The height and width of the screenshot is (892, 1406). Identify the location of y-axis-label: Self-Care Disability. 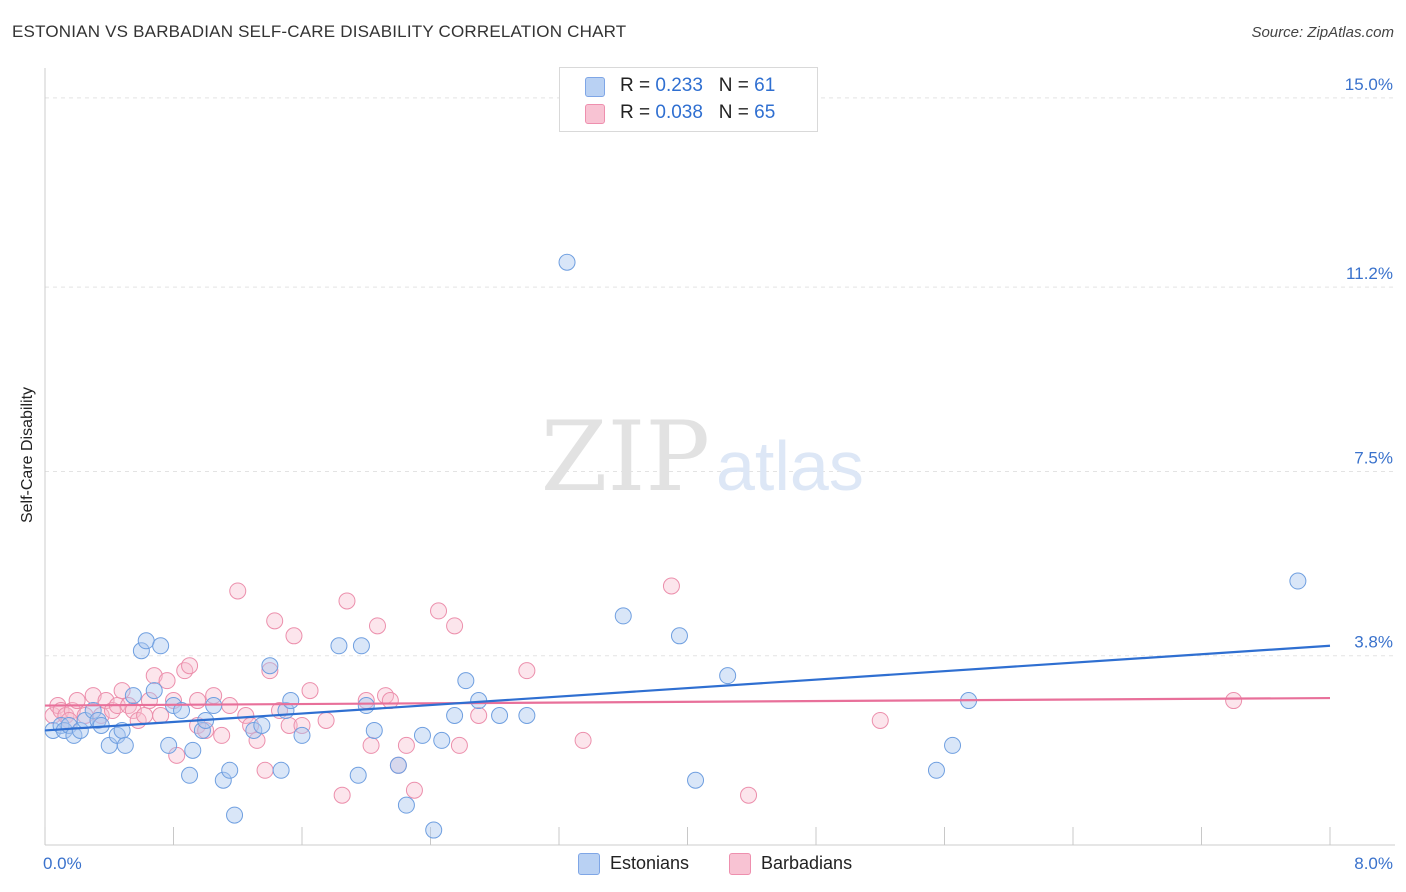
(27, 455).